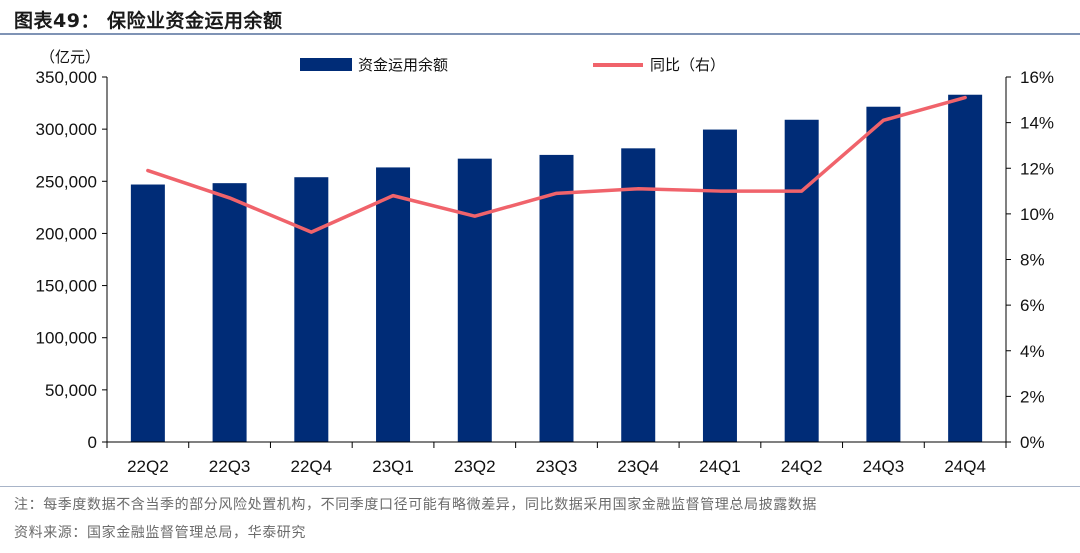 This screenshot has height=553, width=1080. I want to click on x-tick-label-24Q4: 24Q4, so click(965, 466).